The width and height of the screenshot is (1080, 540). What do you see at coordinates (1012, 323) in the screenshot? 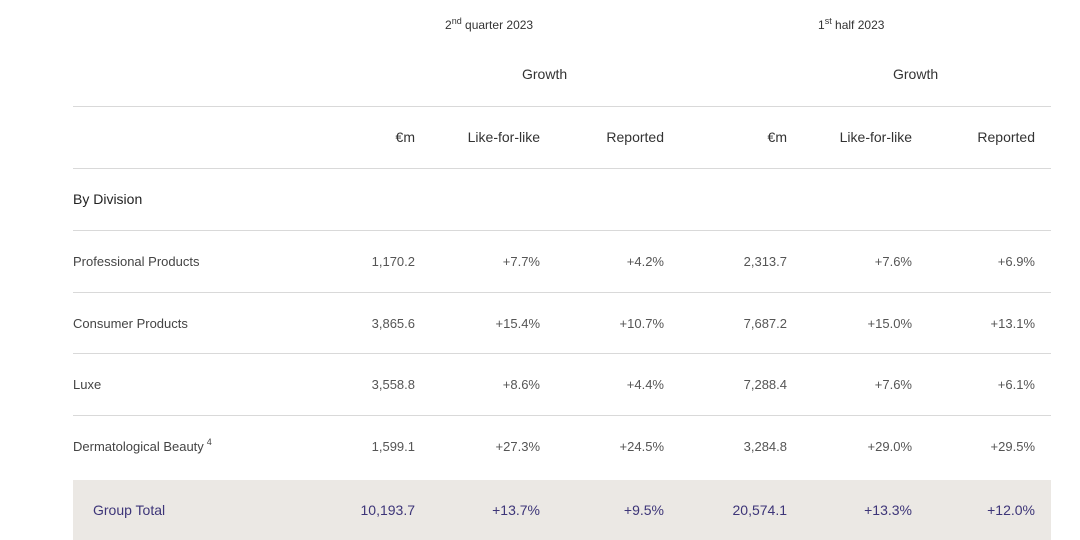
I see `table-cell: +13.1%` at bounding box center [1012, 323].